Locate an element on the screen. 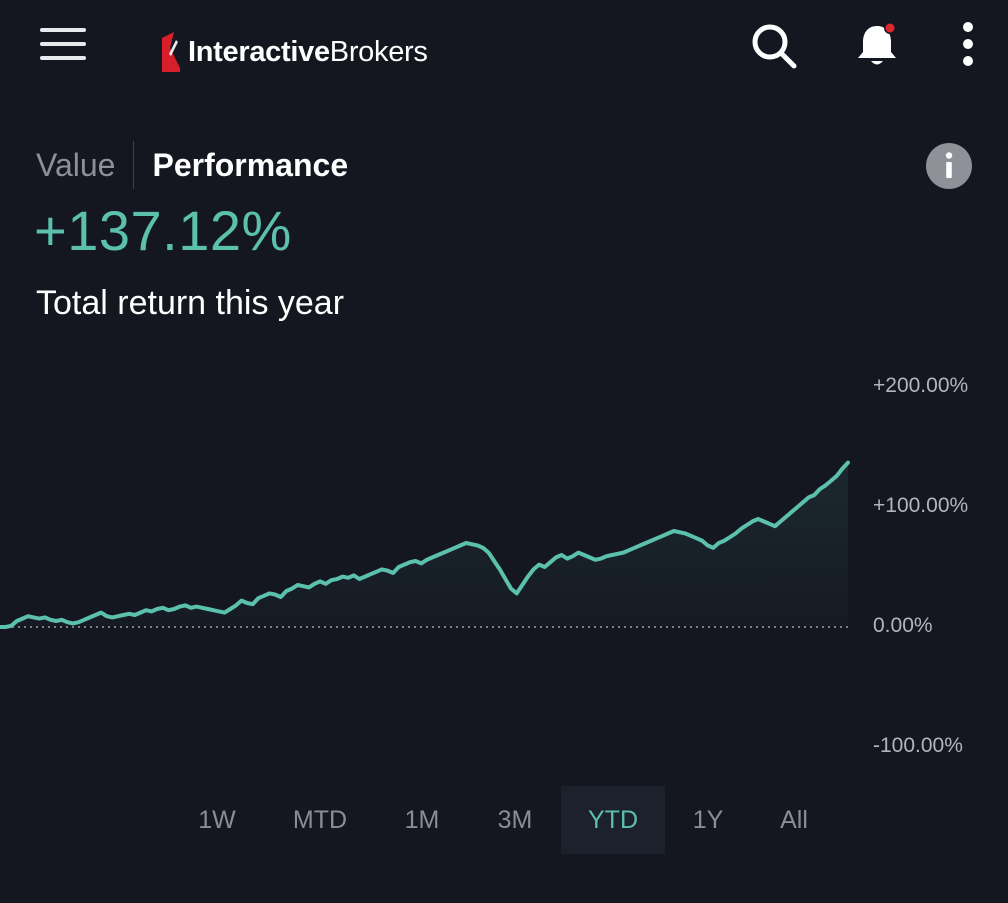  logo-text-light: Brokers is located at coordinates (378, 51).